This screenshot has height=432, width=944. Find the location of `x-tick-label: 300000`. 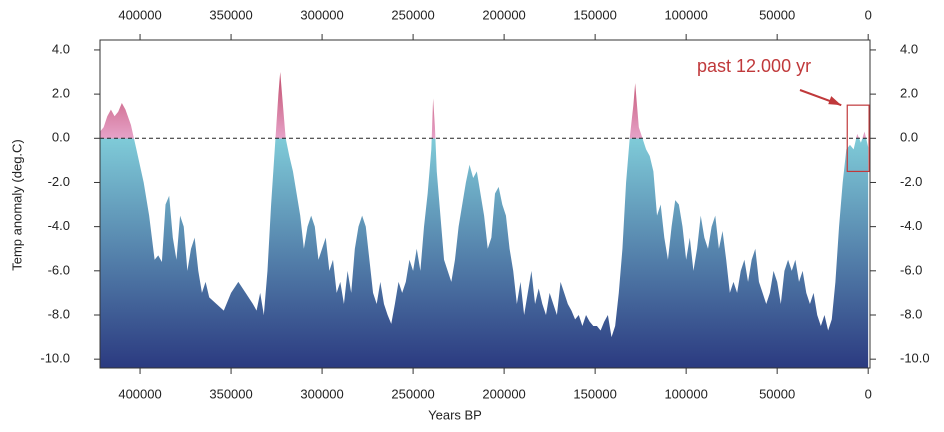

x-tick-label: 300000 is located at coordinates (321, 393).